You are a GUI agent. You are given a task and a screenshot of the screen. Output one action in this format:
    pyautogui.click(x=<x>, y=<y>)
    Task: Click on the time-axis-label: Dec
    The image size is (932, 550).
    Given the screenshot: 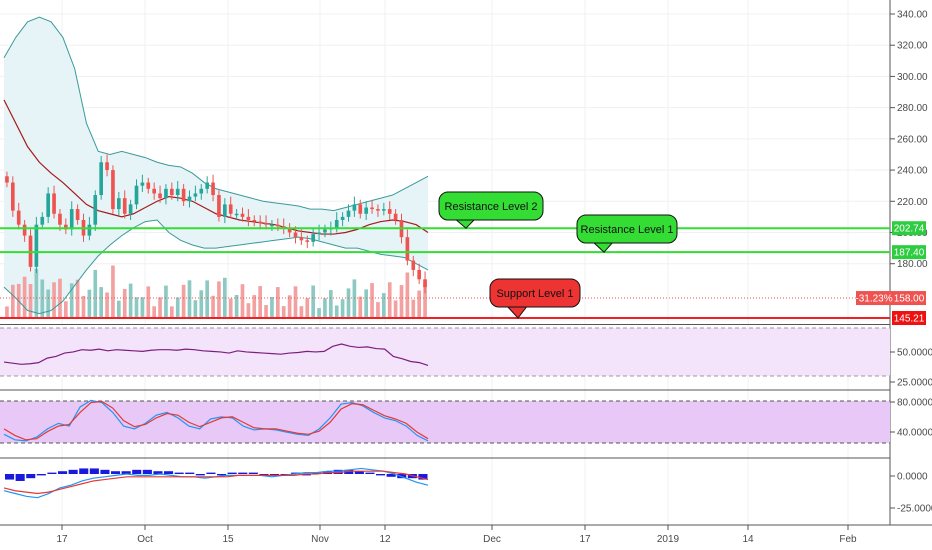 What is the action you would take?
    pyautogui.click(x=492, y=539)
    